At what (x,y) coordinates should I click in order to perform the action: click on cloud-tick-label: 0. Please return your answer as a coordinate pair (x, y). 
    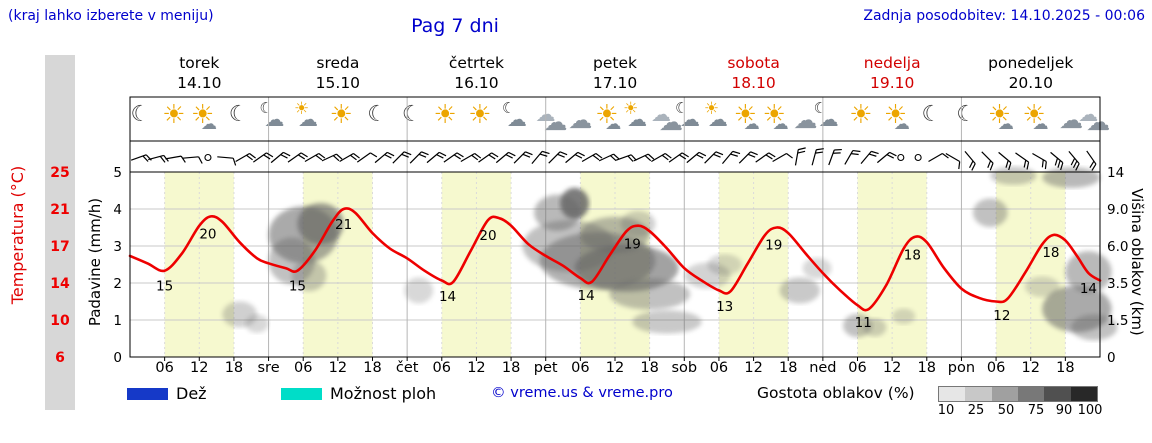
    Looking at the image, I should click on (1111, 358).